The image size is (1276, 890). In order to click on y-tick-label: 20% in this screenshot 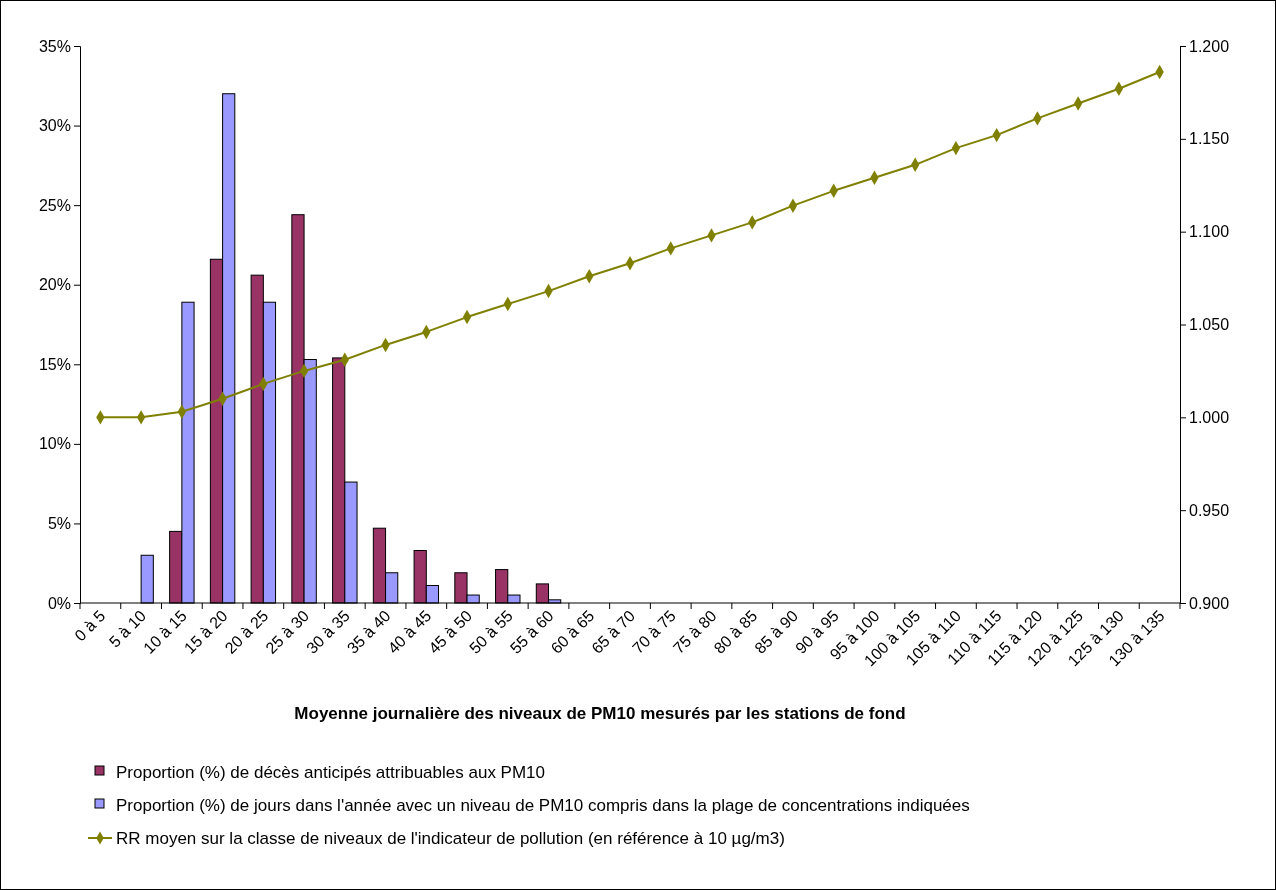, I will do `click(54, 285)`.